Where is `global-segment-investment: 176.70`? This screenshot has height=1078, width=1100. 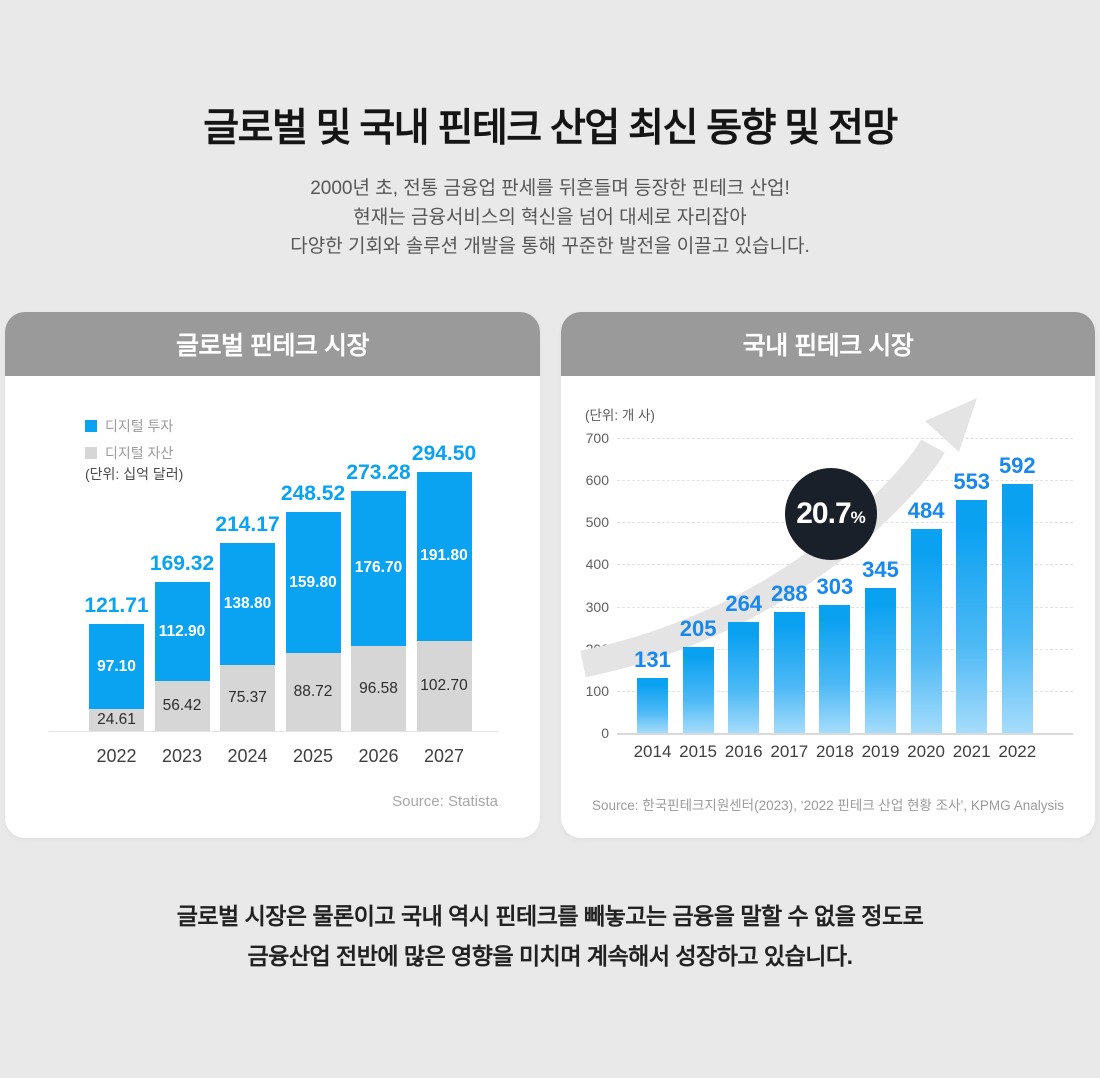
global-segment-investment: 176.70 is located at coordinates (378, 568).